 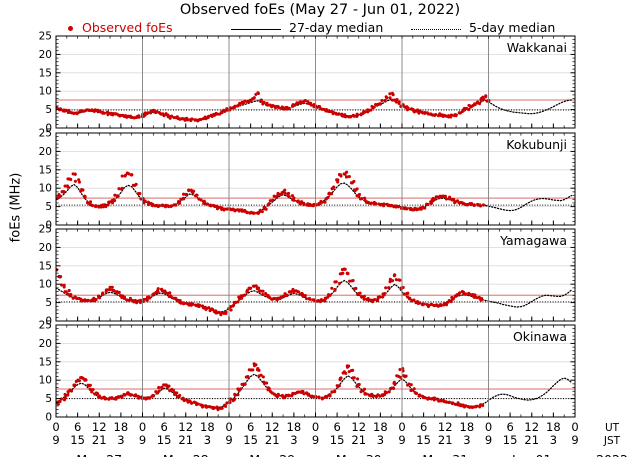 What do you see at coordinates (48, 303) in the screenshot?
I see `y-tick-label: 5` at bounding box center [48, 303].